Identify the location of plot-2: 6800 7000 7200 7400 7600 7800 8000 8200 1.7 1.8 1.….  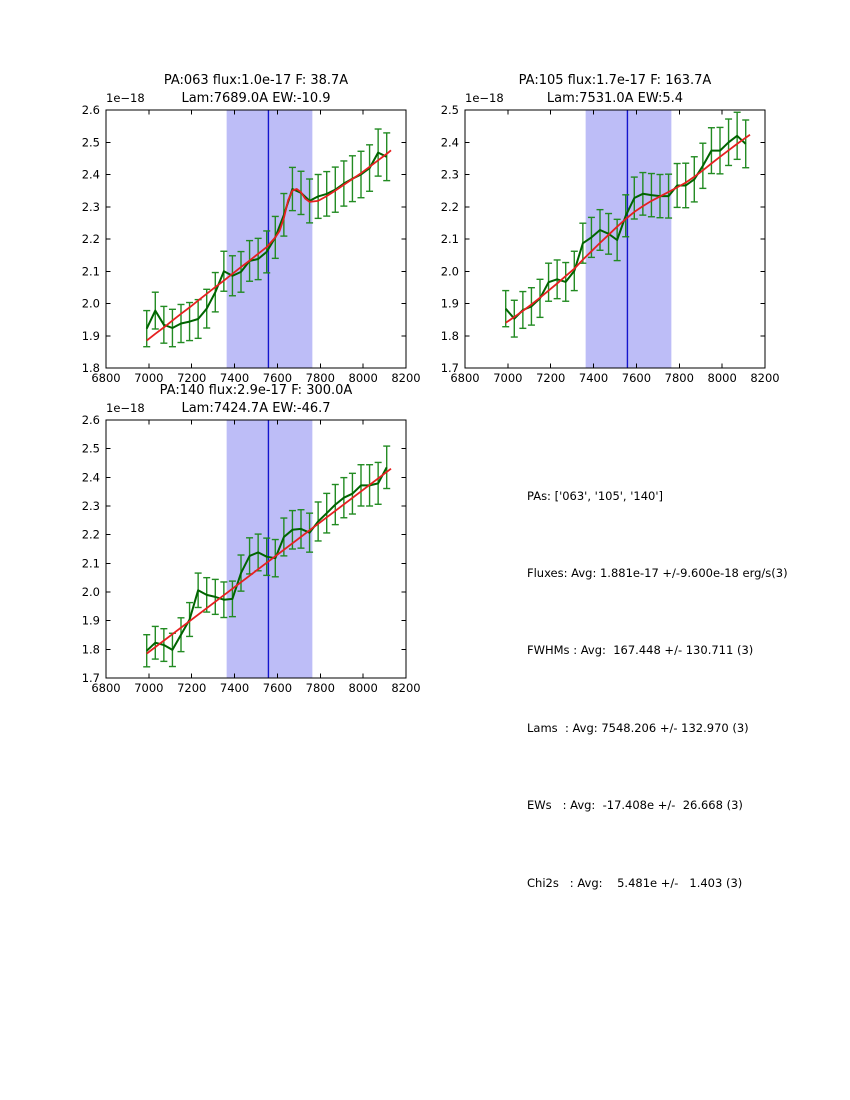
(610, 244).